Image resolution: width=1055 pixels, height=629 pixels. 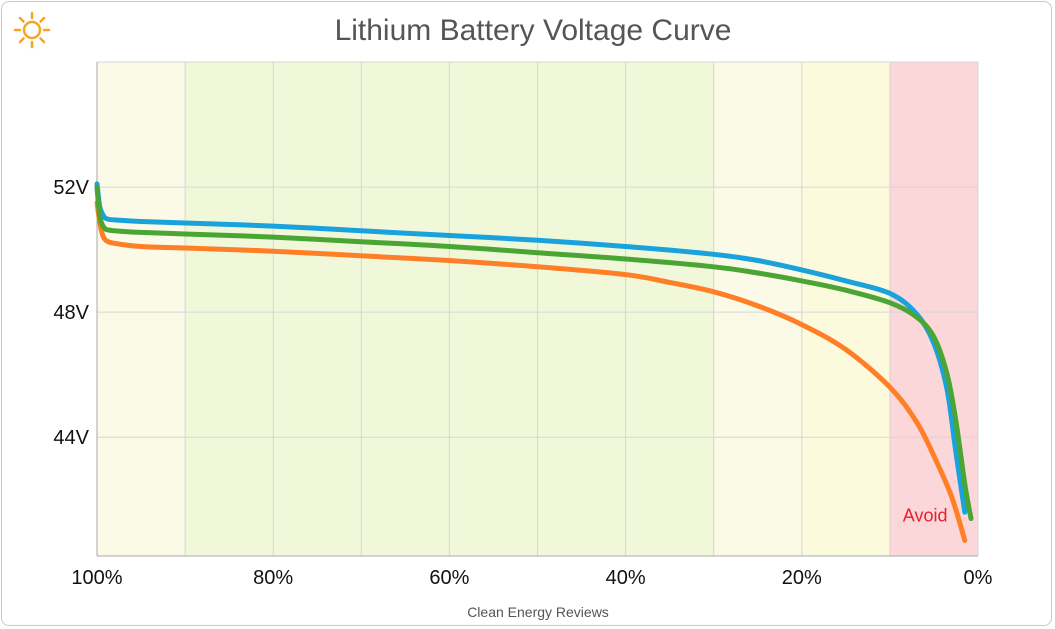 What do you see at coordinates (96, 578) in the screenshot?
I see `x-tick-label: 100%` at bounding box center [96, 578].